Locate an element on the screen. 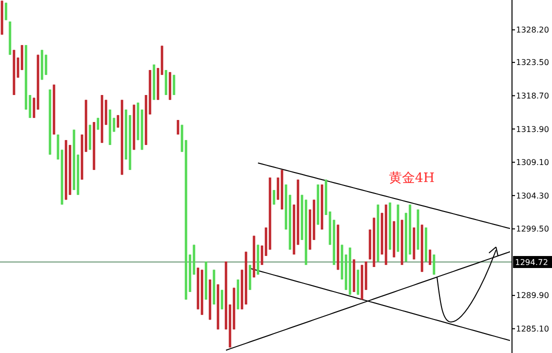  y-tick-label: 1309.10 is located at coordinates (533, 163).